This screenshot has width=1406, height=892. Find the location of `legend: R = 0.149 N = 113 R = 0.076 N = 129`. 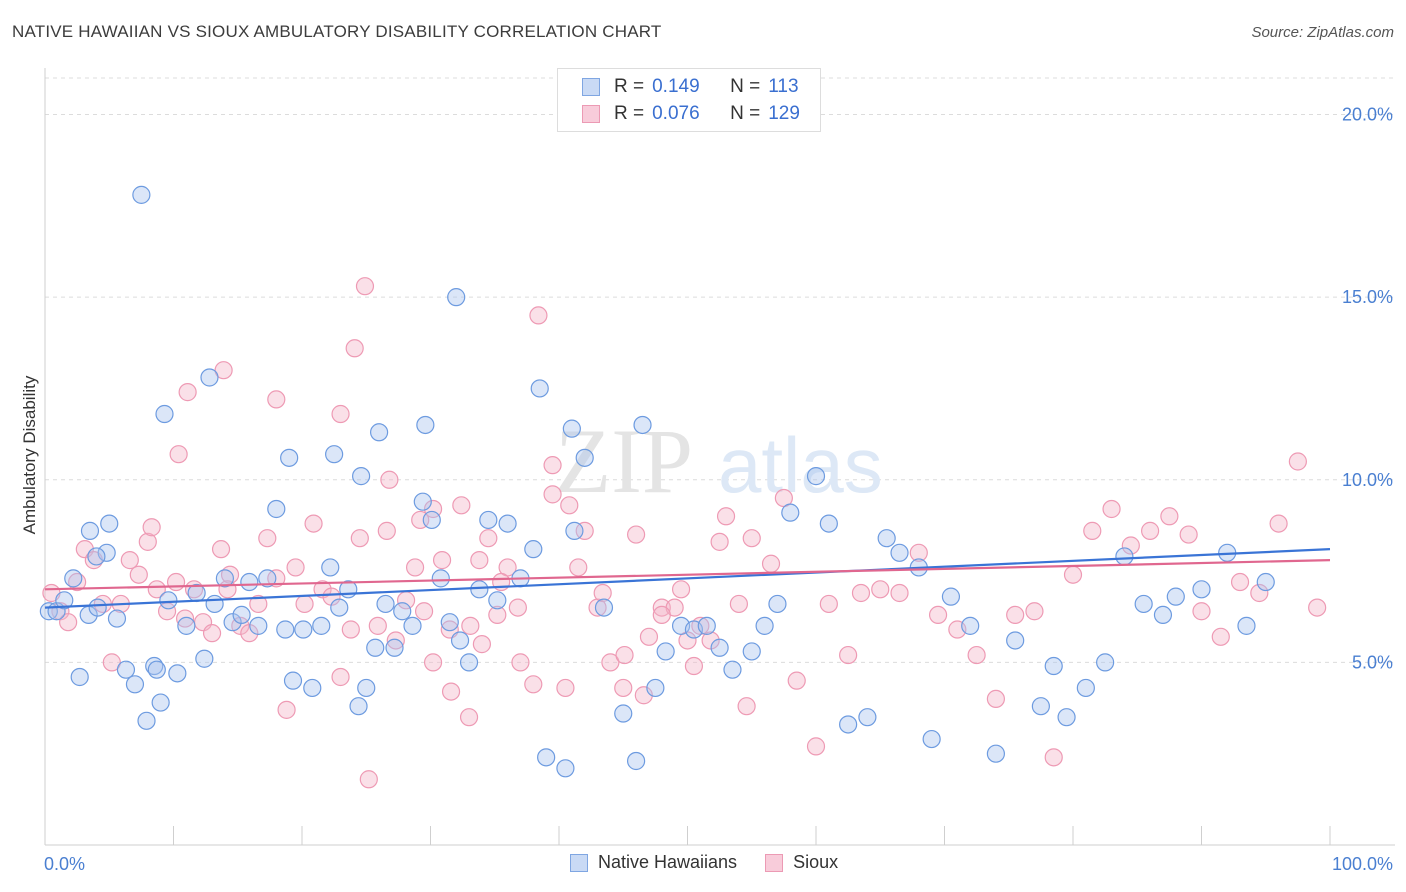

legend: R = 0.149 N = 113 R = 0.076 N = 129 is located at coordinates (689, 100).